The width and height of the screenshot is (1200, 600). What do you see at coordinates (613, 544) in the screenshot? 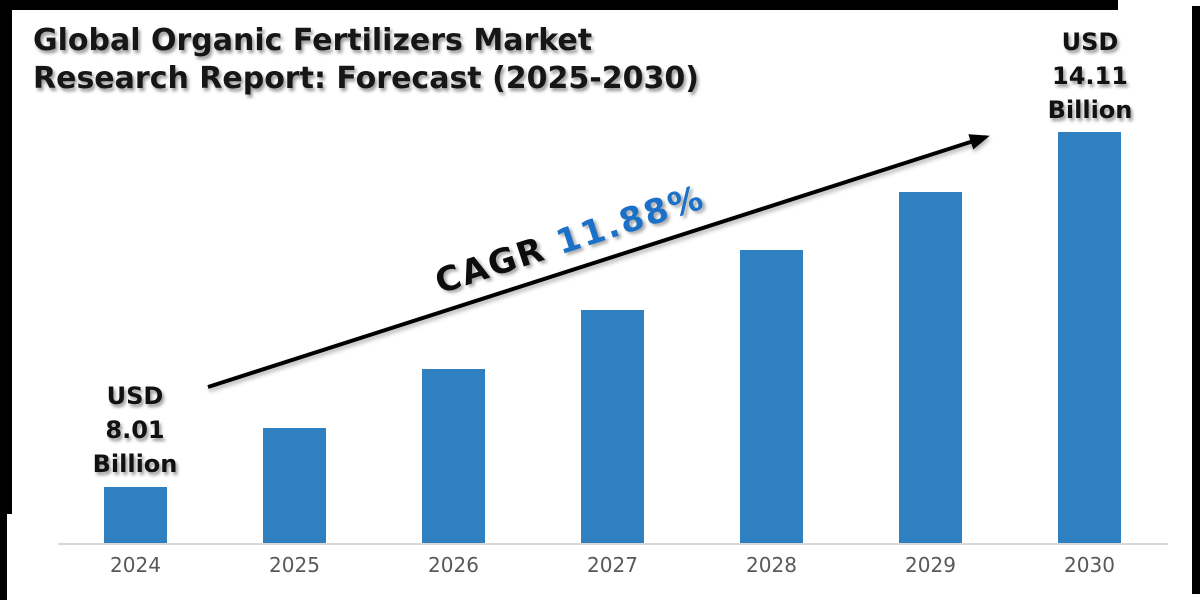
I see `x-axis-line` at bounding box center [613, 544].